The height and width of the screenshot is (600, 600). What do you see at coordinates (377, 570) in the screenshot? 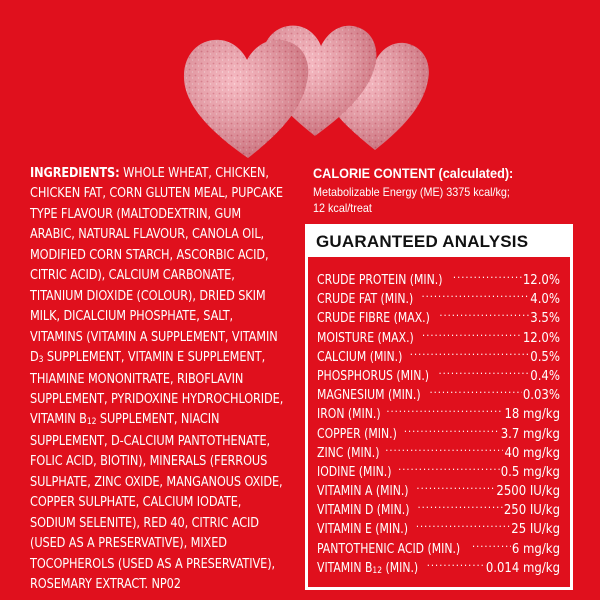
I see `analysis-label-subscript: 12` at bounding box center [377, 570].